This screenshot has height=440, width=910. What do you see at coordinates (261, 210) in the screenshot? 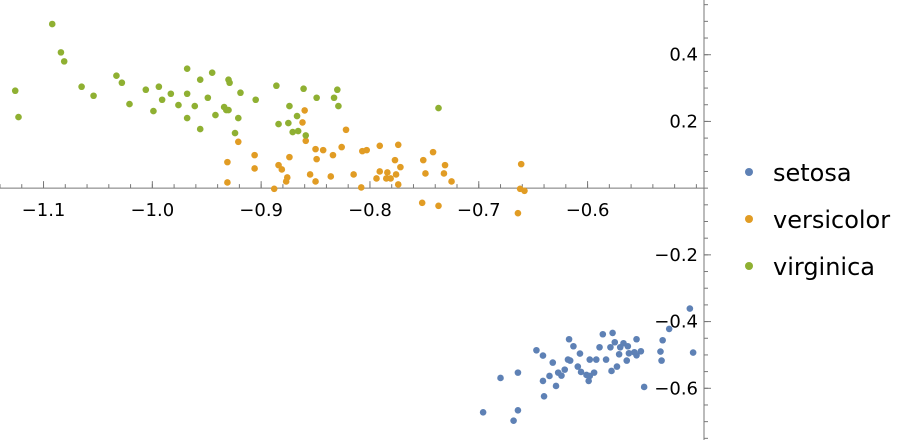
I see `x-tick-label: −0.9` at bounding box center [261, 210].